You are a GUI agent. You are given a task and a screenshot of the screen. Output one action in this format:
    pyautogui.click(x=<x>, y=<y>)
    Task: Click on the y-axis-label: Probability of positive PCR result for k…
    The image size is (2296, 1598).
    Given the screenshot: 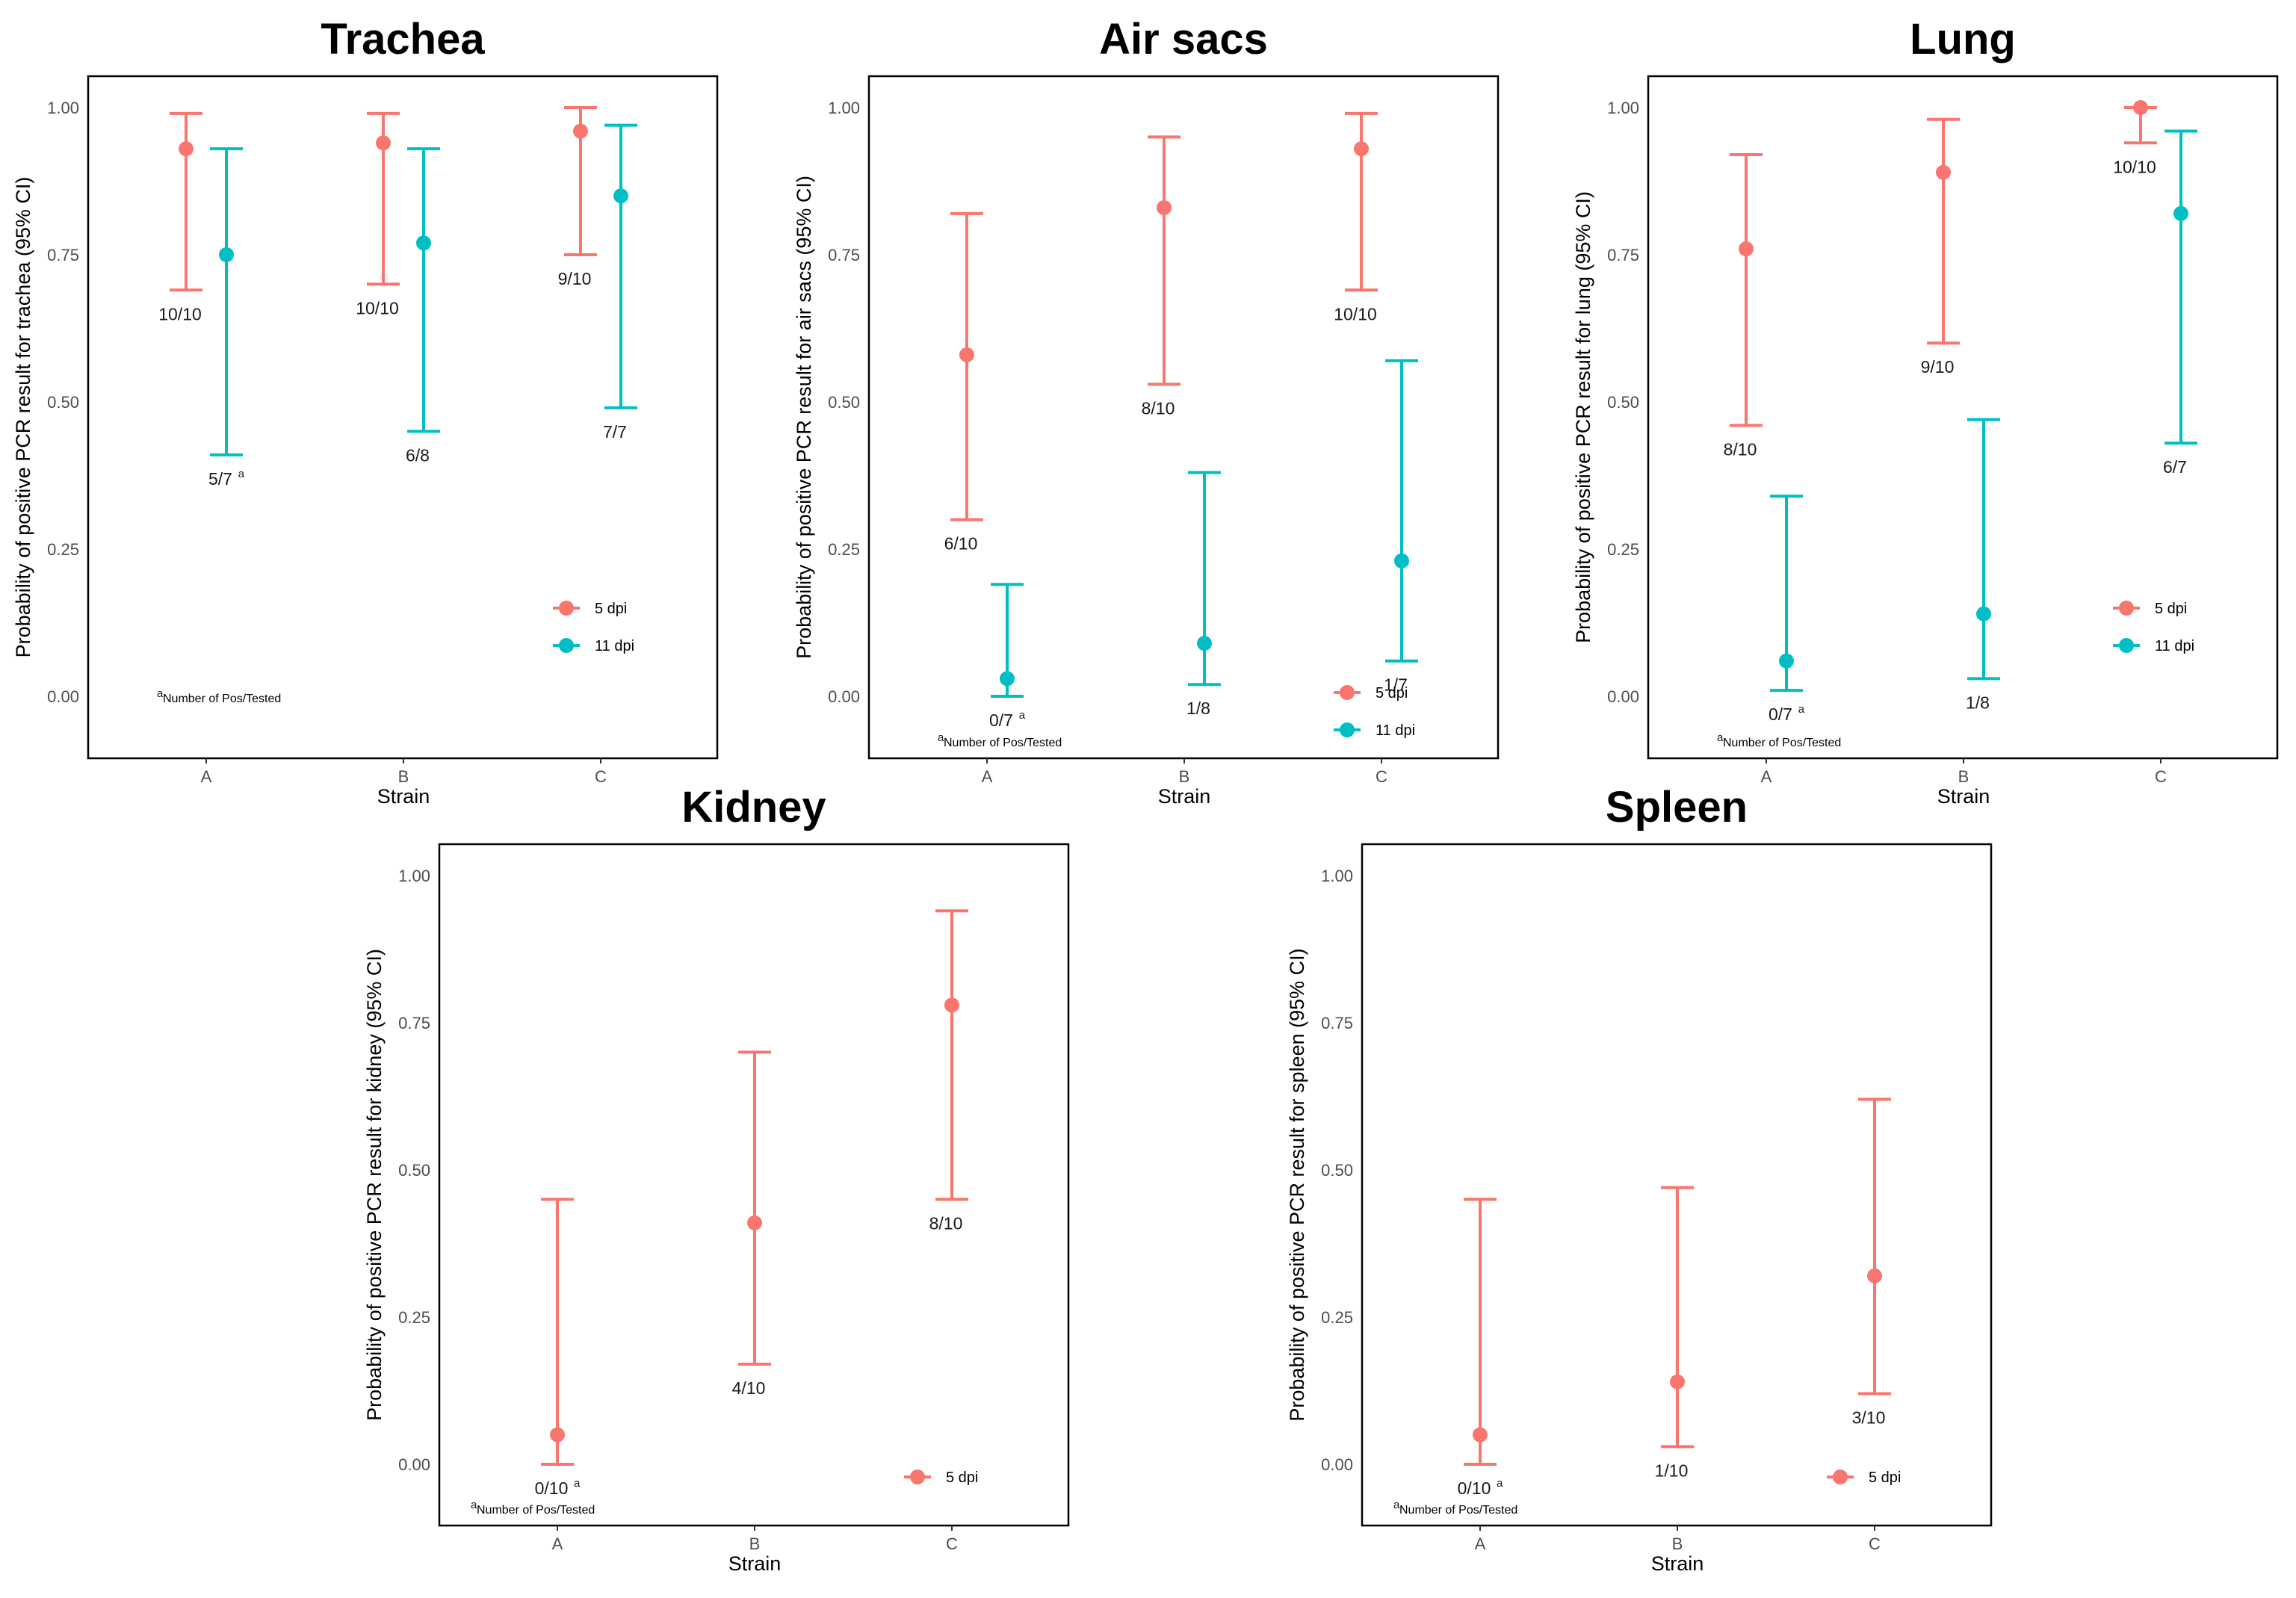 What is the action you would take?
    pyautogui.click(x=374, y=1185)
    